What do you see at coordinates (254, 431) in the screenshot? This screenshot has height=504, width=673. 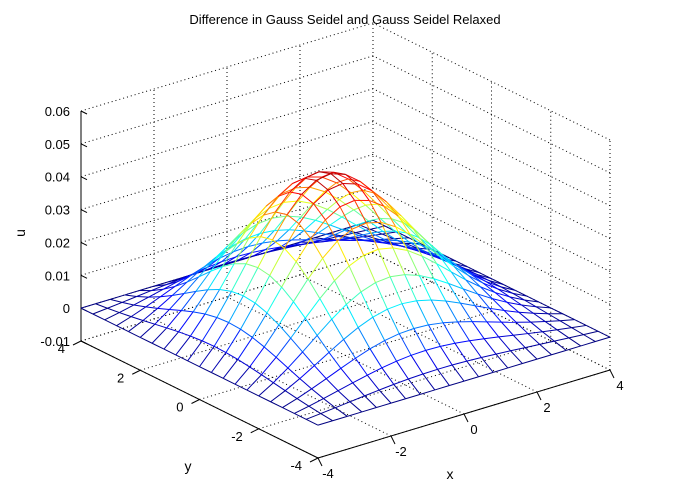 I see `y-tick-mark` at bounding box center [254, 431].